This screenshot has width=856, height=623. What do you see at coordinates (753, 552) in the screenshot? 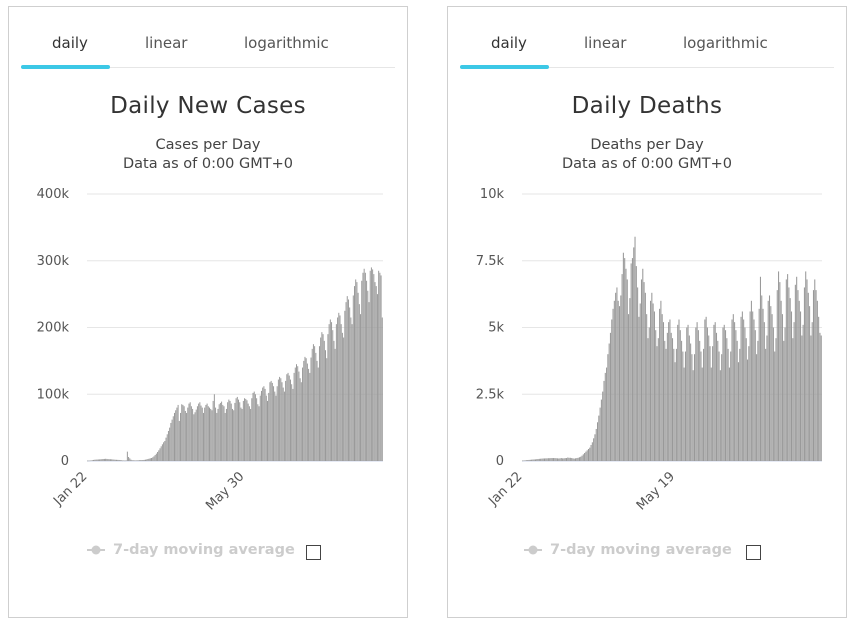
I see `moving-average-checkbox` at bounding box center [753, 552].